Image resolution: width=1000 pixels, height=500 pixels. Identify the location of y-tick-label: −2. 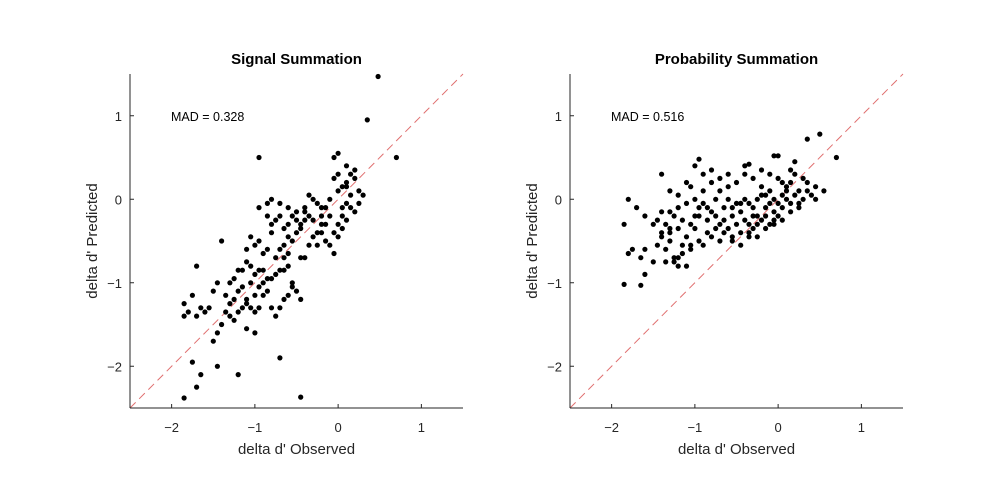
(554, 366).